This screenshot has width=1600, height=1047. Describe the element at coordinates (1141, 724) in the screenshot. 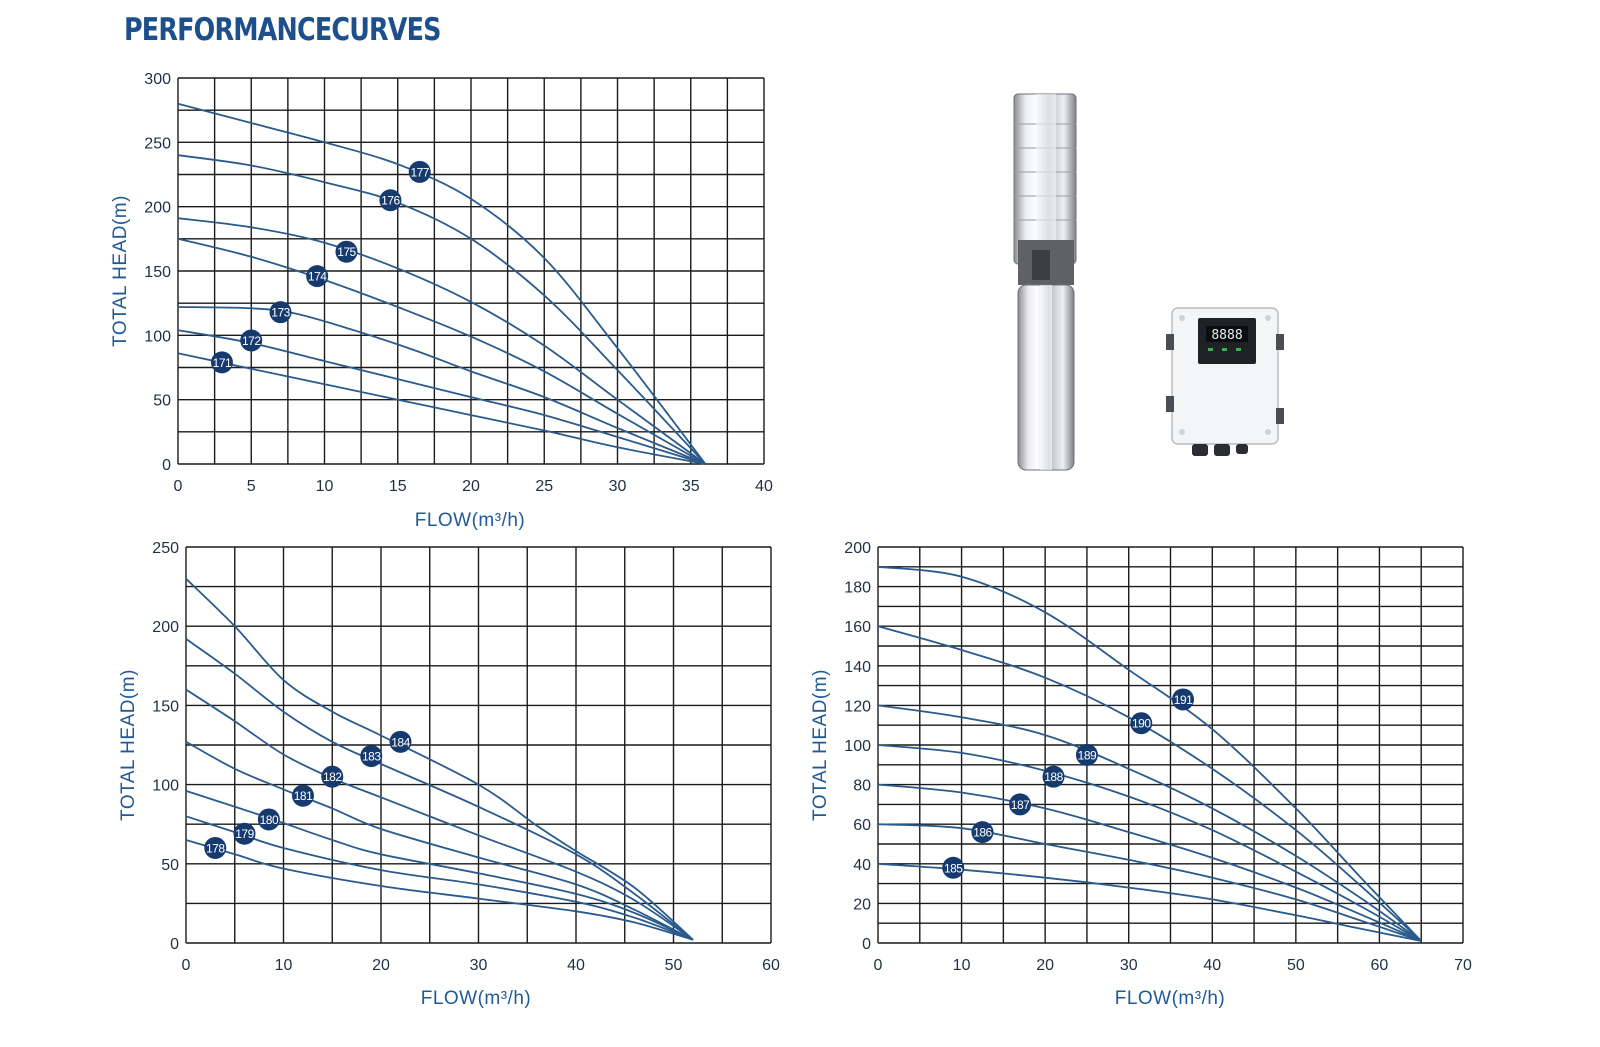

I see `curve-label-190: 190` at that location.